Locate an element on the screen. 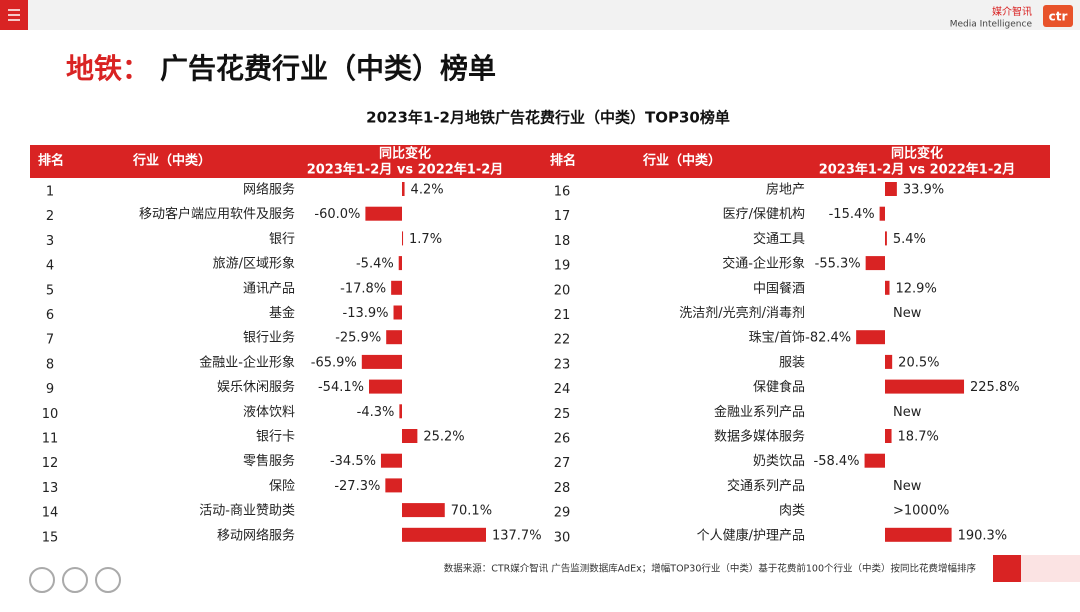 The height and width of the screenshot is (612, 1080). rank: 15 is located at coordinates (50, 537).